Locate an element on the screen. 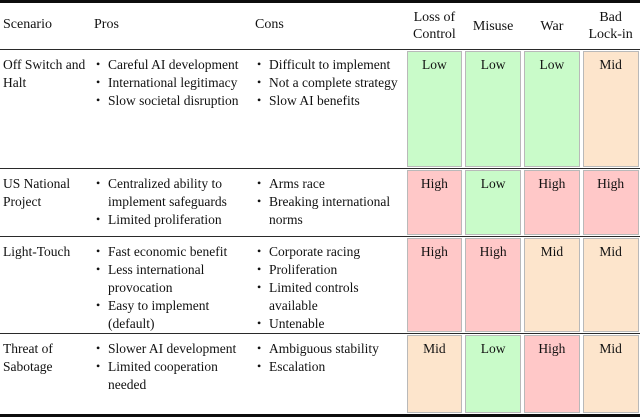 The width and height of the screenshot is (640, 417). cons-item: Corporate racing is located at coordinates (327, 251).